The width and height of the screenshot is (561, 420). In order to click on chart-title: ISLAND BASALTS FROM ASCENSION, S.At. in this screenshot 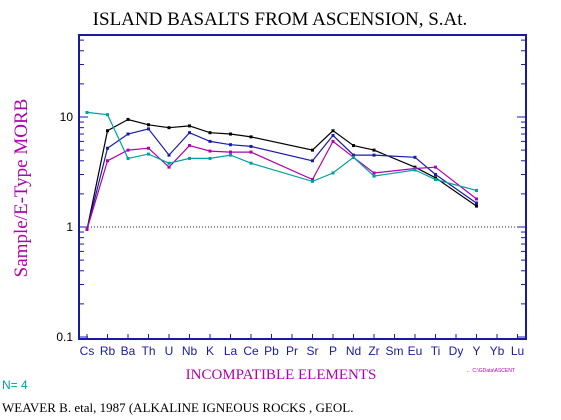, I will do `click(280, 19)`.